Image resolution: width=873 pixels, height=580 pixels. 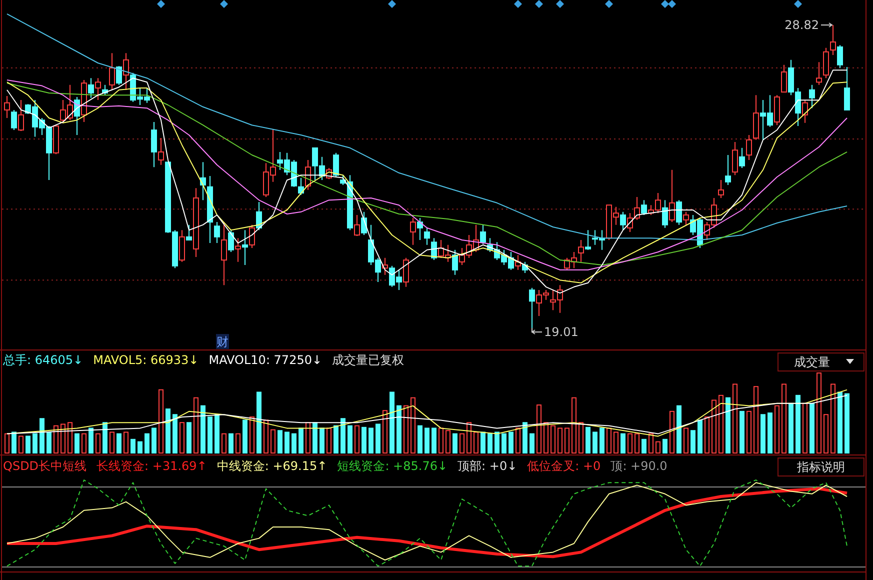 What do you see at coordinates (43, 360) in the screenshot?
I see `text: 总手: 64605↓` at bounding box center [43, 360].